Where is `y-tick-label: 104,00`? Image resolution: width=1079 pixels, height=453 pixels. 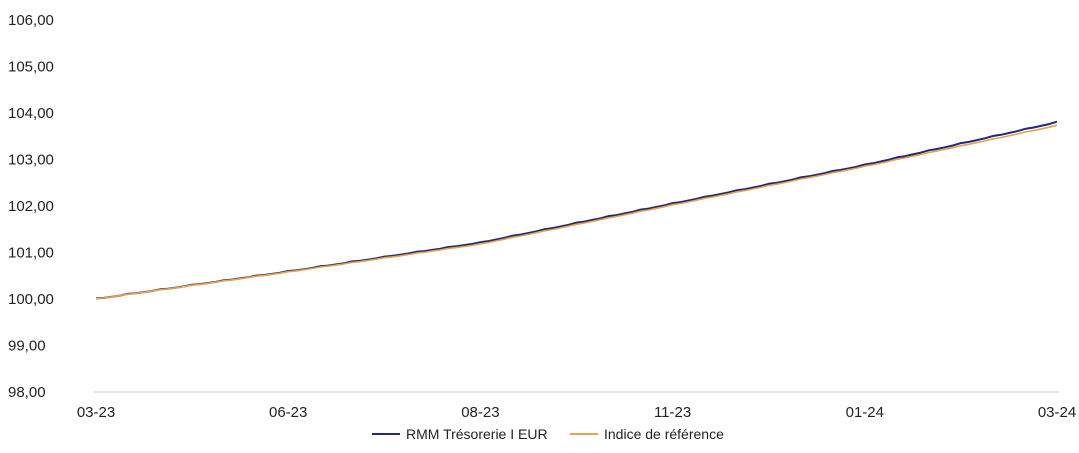 y-tick-label: 104,00 is located at coordinates (31, 113).